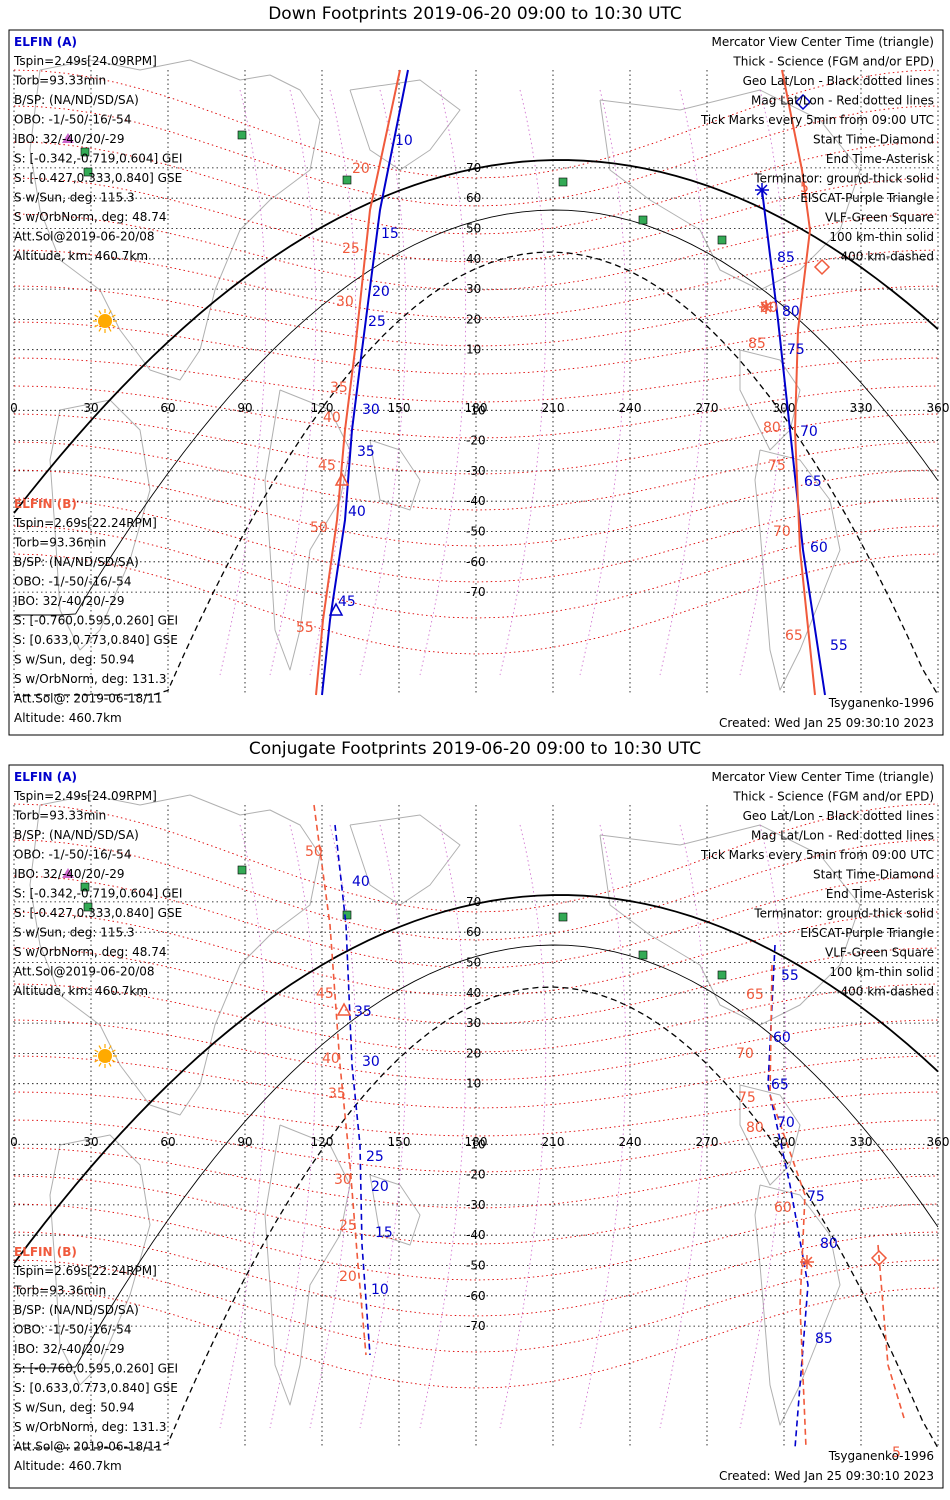  What do you see at coordinates (473, 168) in the screenshot?
I see `y-tick-label: 70` at bounding box center [473, 168].